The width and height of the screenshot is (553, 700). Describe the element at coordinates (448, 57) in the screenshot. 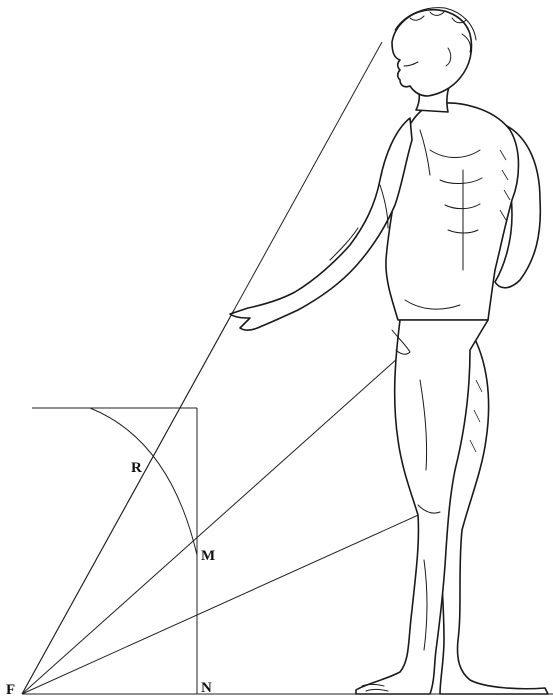

I see `ear` at that location.